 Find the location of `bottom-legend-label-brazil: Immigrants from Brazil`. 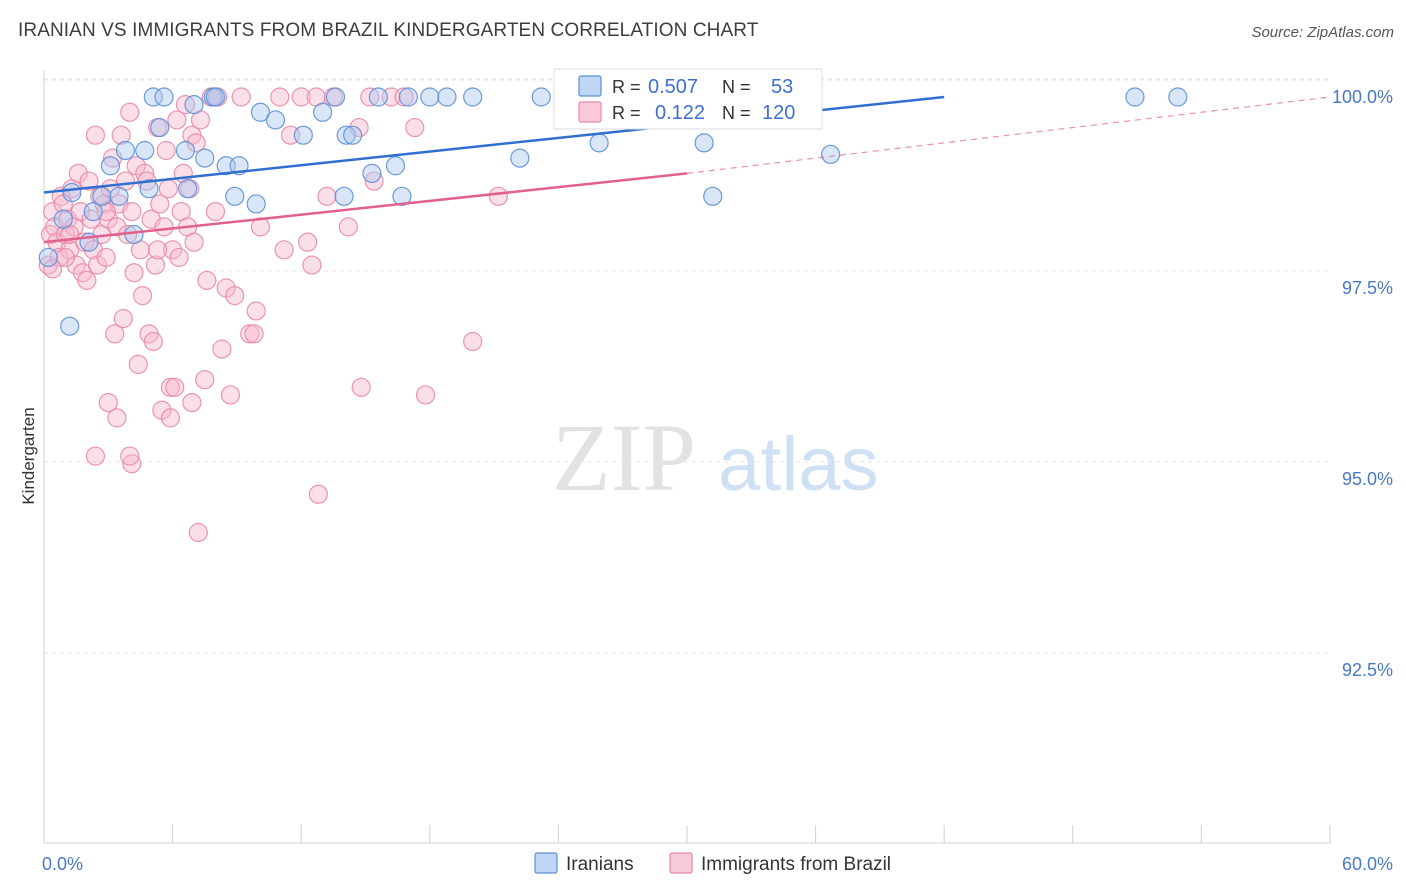

bottom-legend-label-brazil: Immigrants from Brazil is located at coordinates (796, 864).